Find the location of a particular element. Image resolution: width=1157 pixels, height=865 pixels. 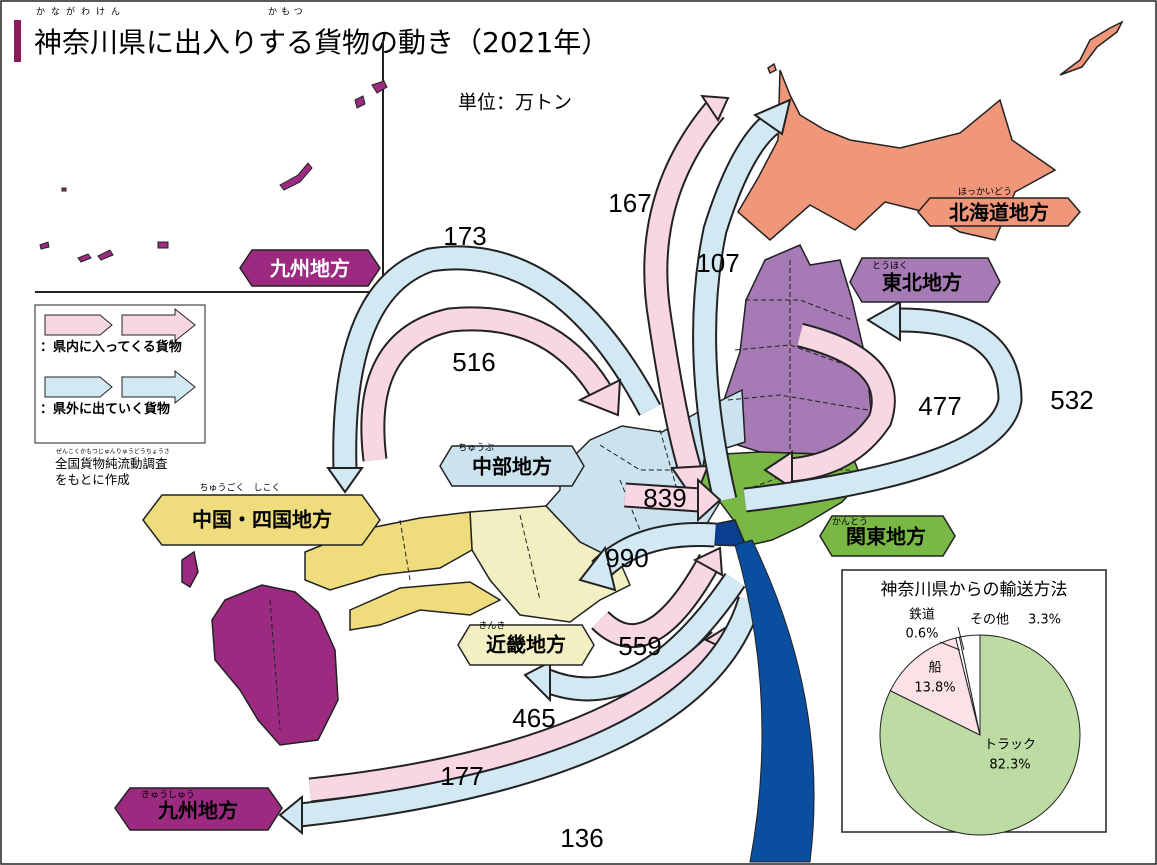

region-ruby: ちゅうぶ is located at coordinates (476, 448).